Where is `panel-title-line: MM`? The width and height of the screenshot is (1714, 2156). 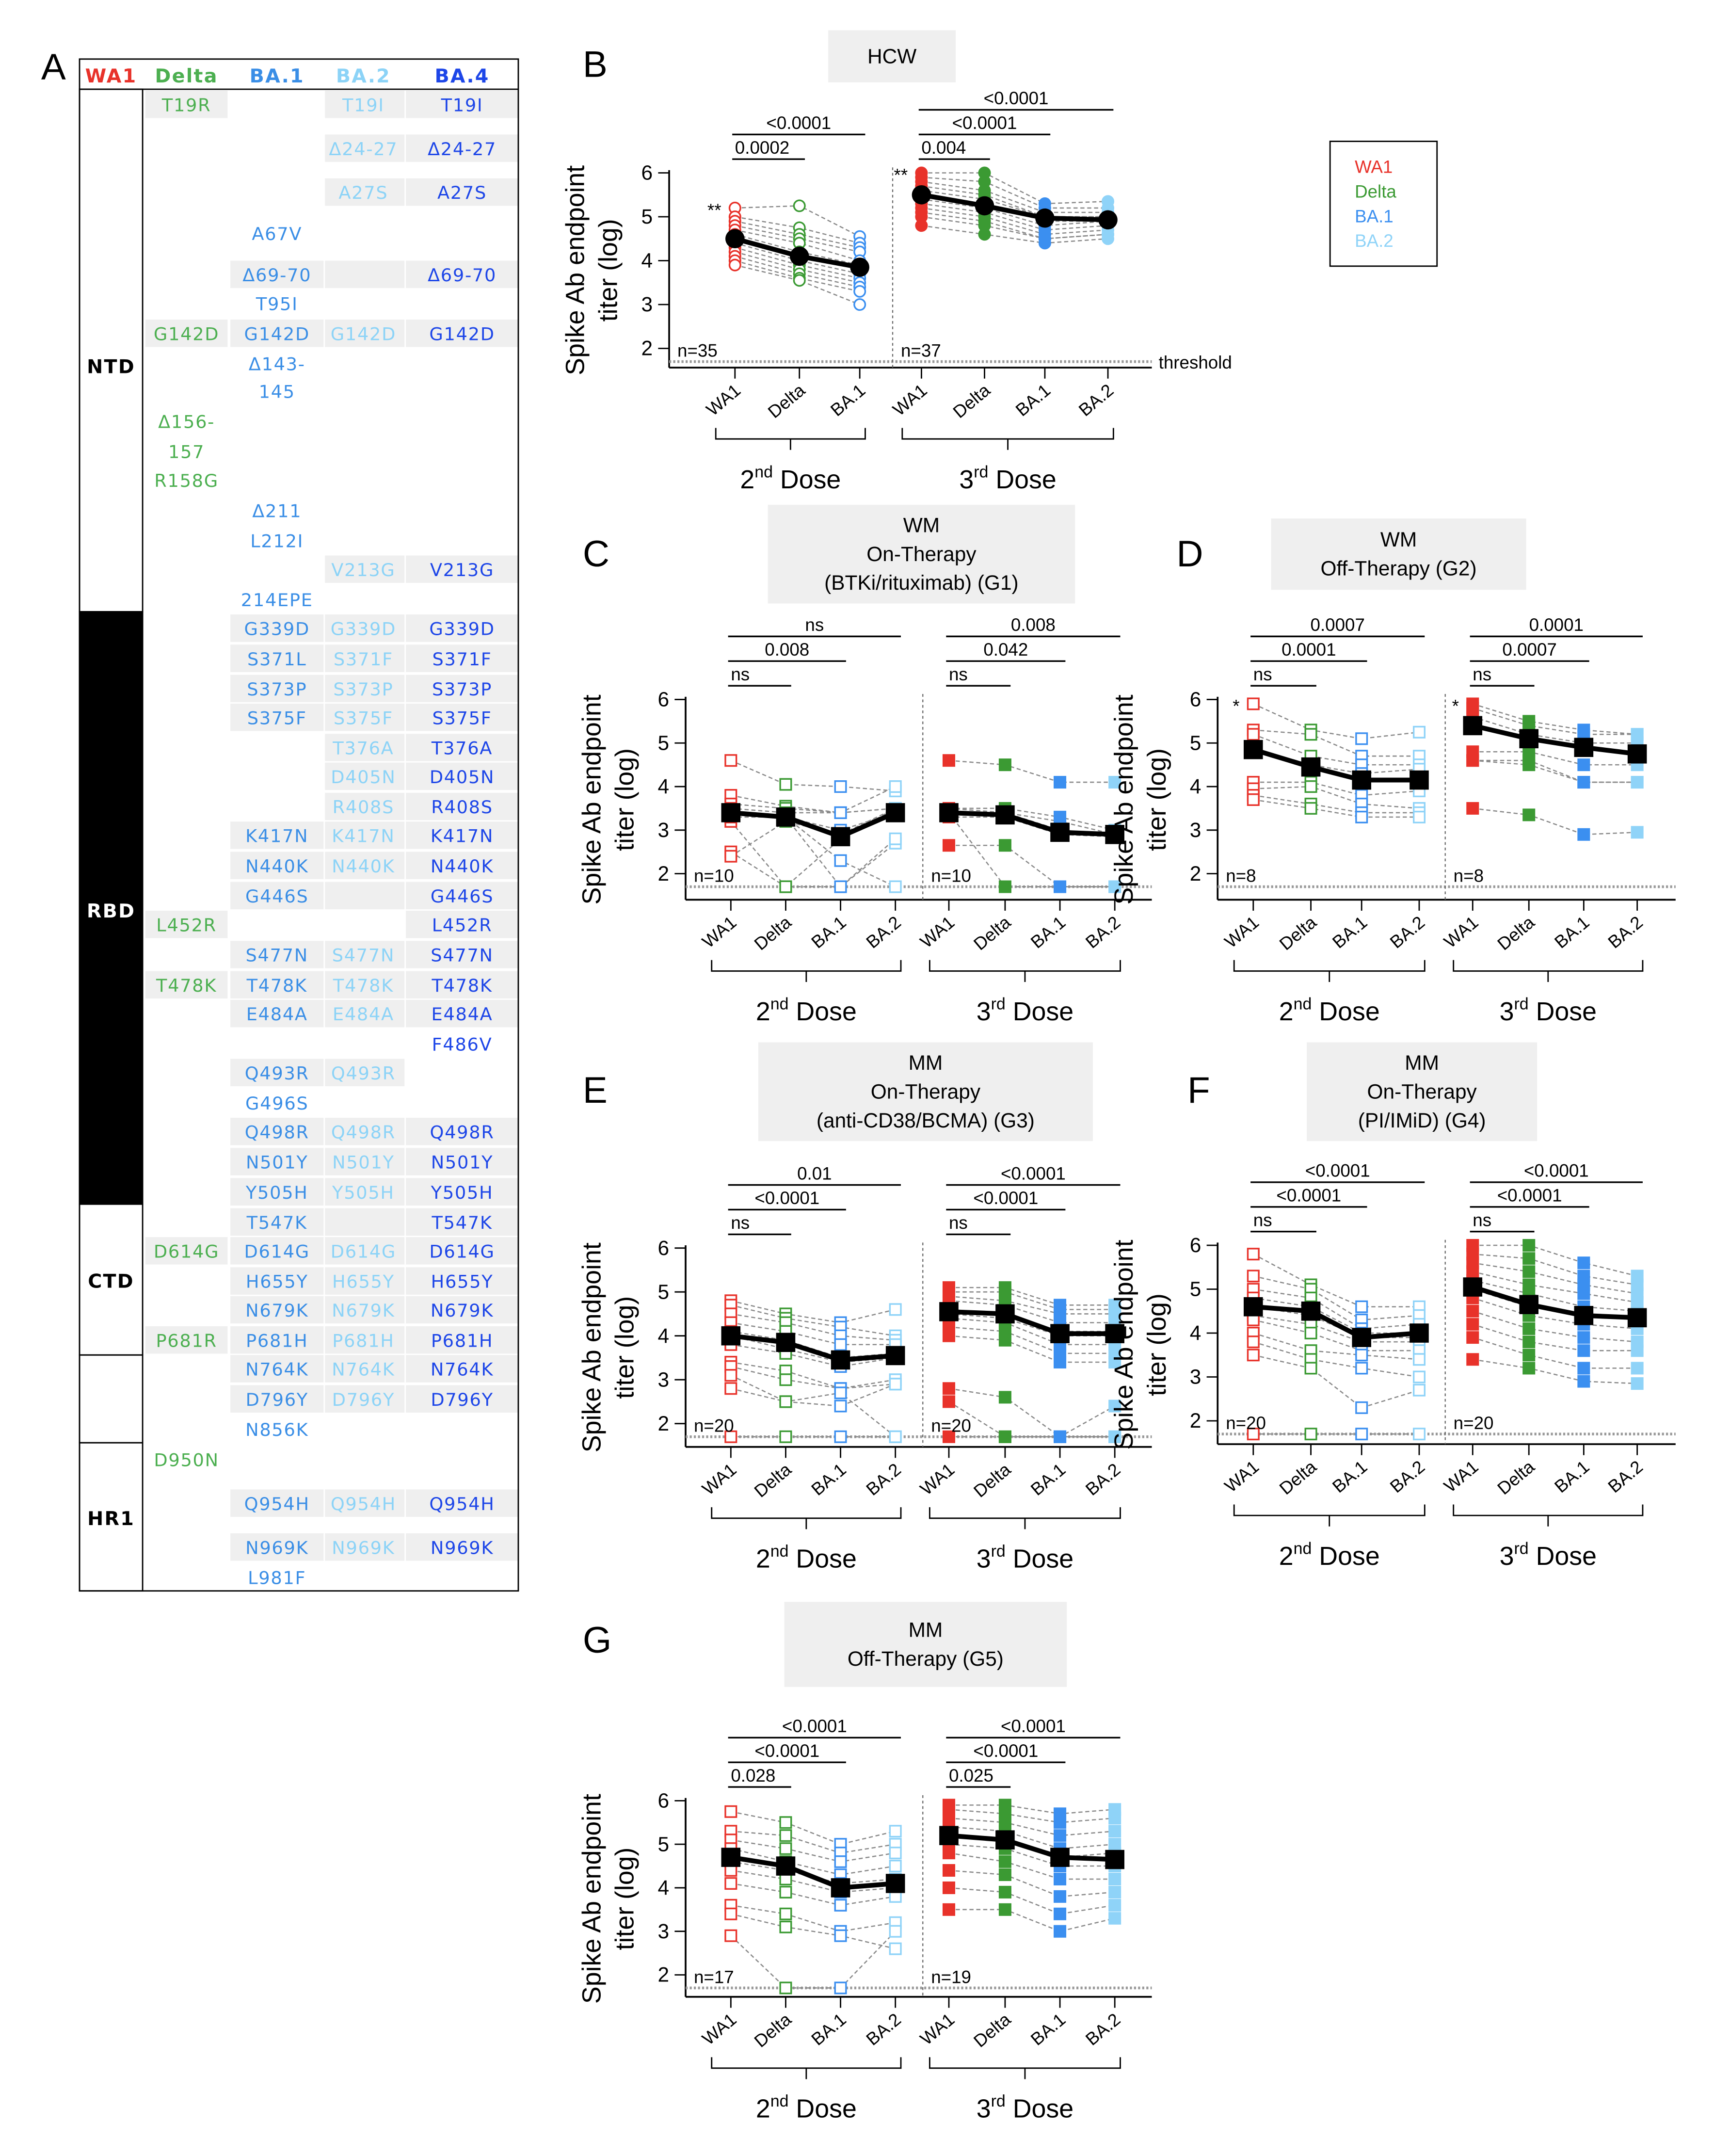
panel-title-line: MM is located at coordinates (1422, 1062).